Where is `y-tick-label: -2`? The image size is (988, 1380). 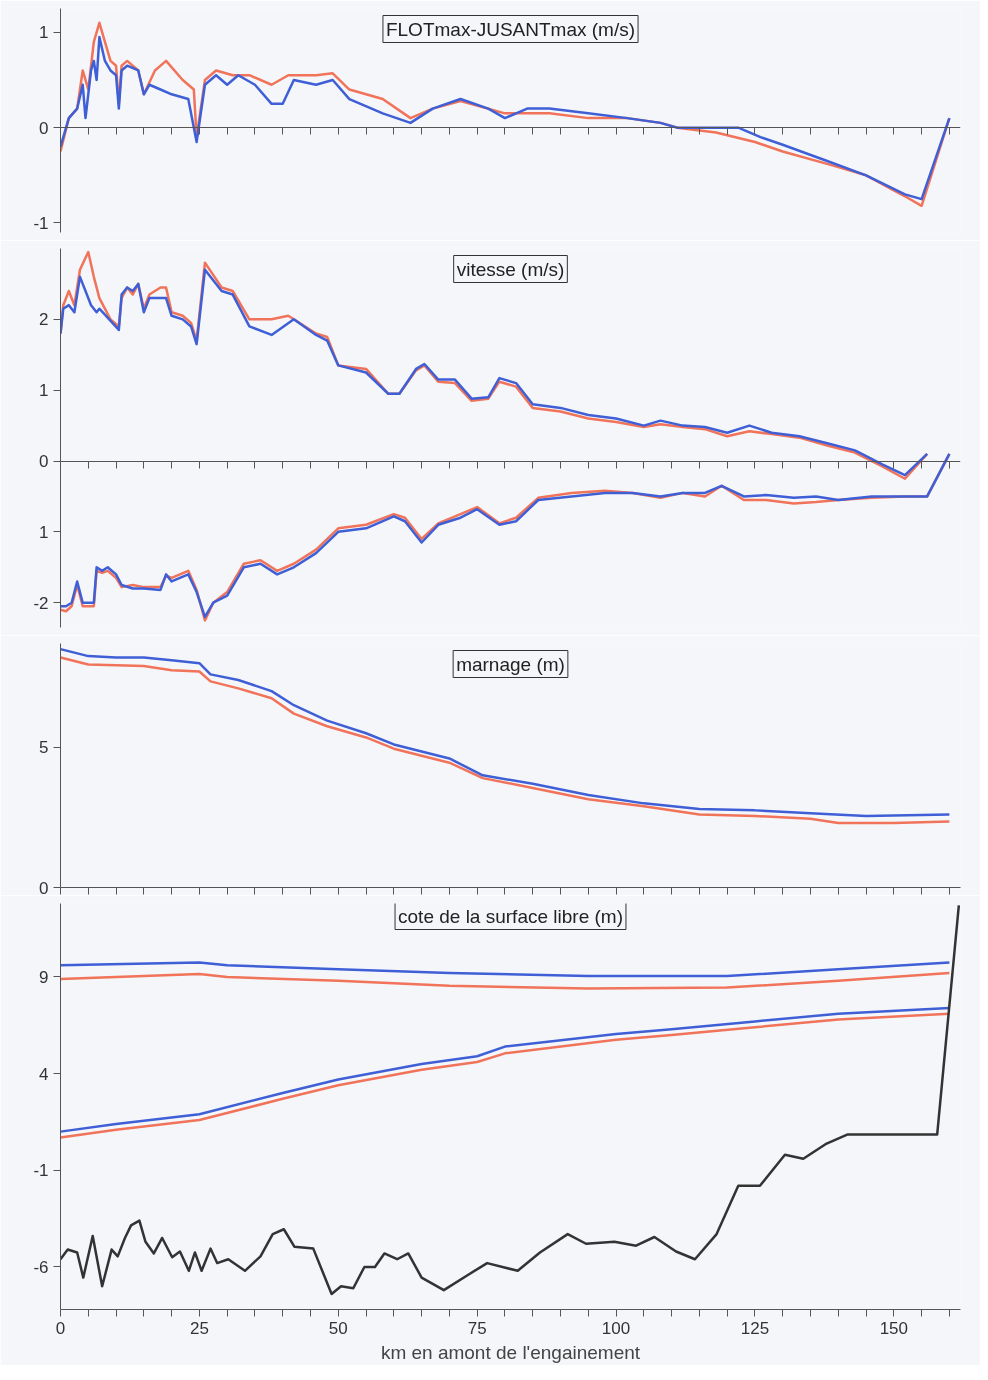 y-tick-label: -2 is located at coordinates (41, 603).